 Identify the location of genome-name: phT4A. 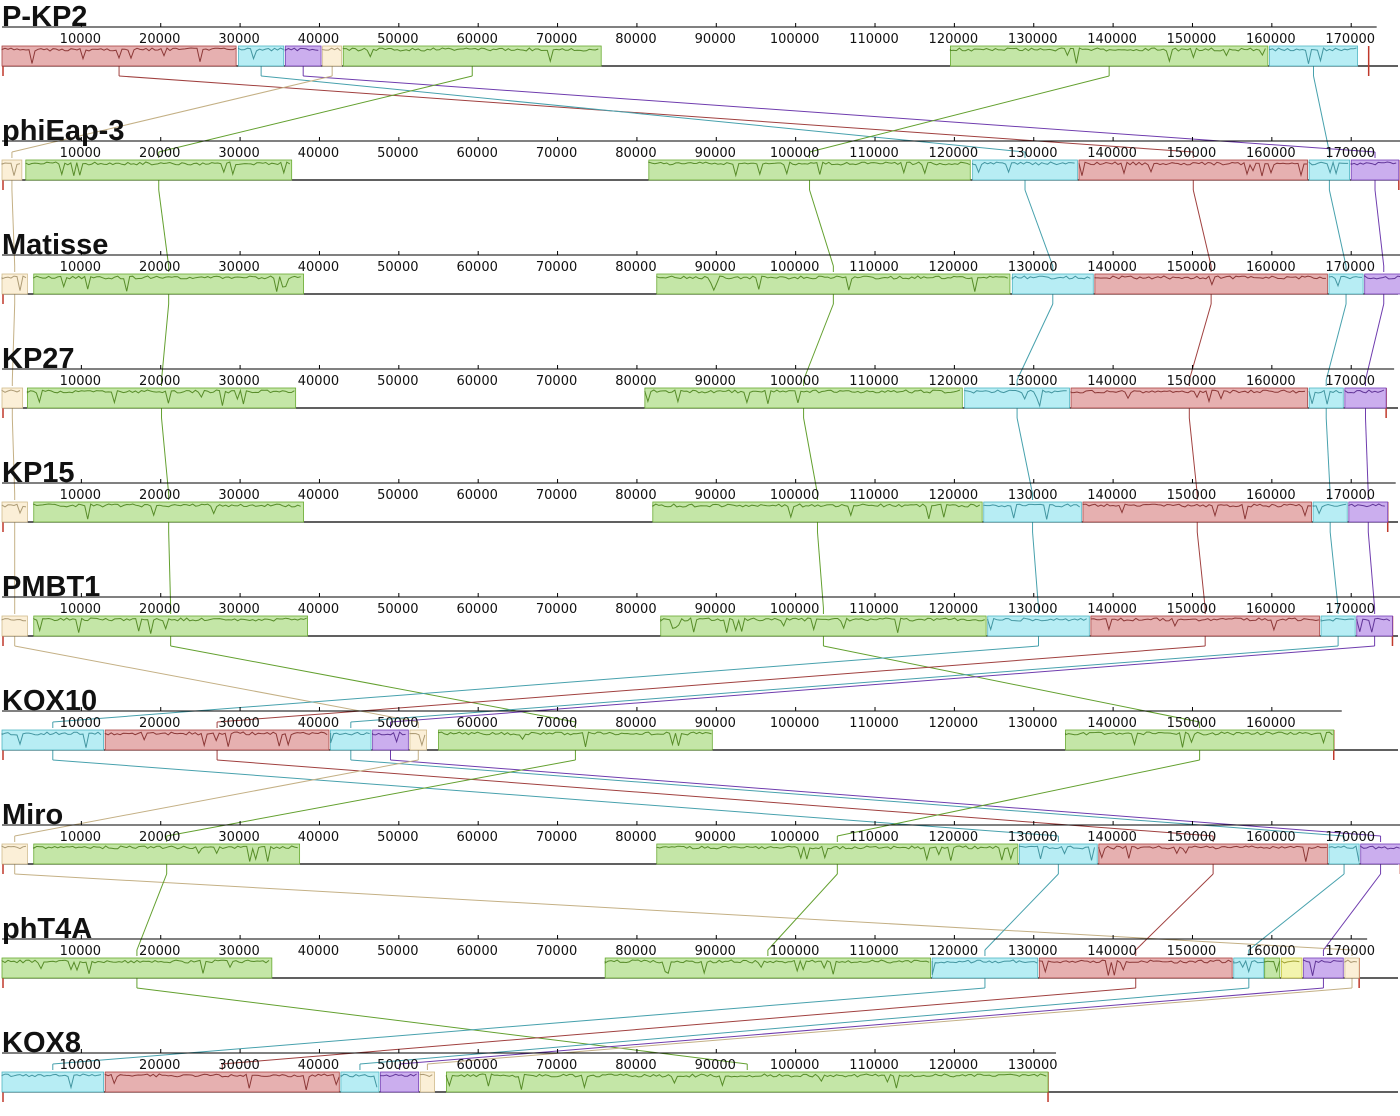
(47, 929).